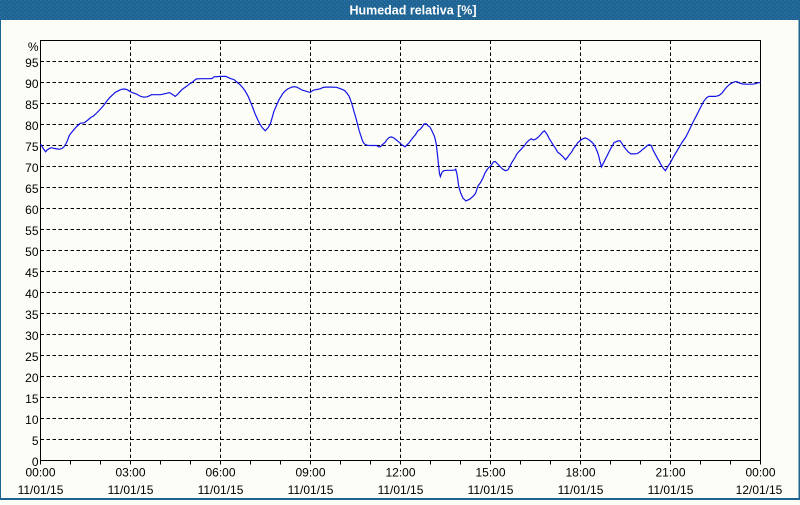  What do you see at coordinates (32, 399) in the screenshot?
I see `svg-text: 15` at bounding box center [32, 399].